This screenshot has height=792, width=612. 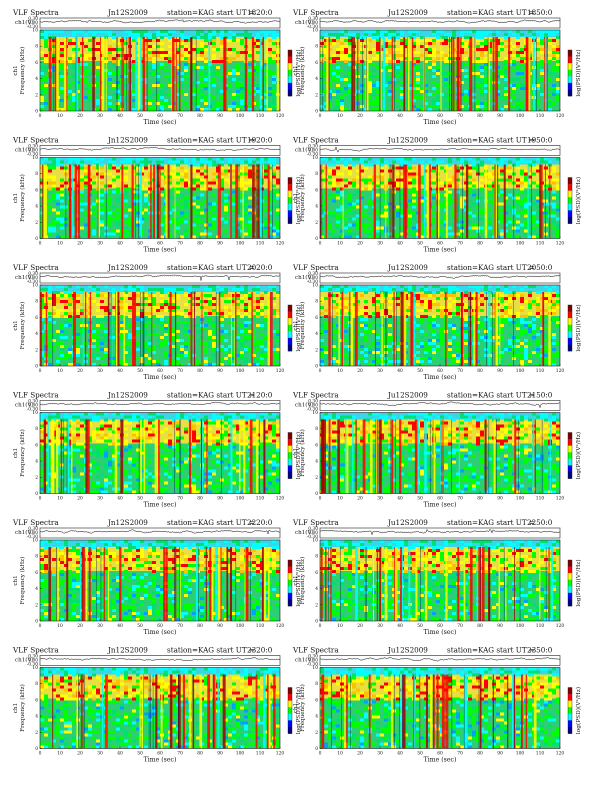 What do you see at coordinates (260, 116) in the screenshot?
I see `x-tick-label: 110` at bounding box center [260, 116].